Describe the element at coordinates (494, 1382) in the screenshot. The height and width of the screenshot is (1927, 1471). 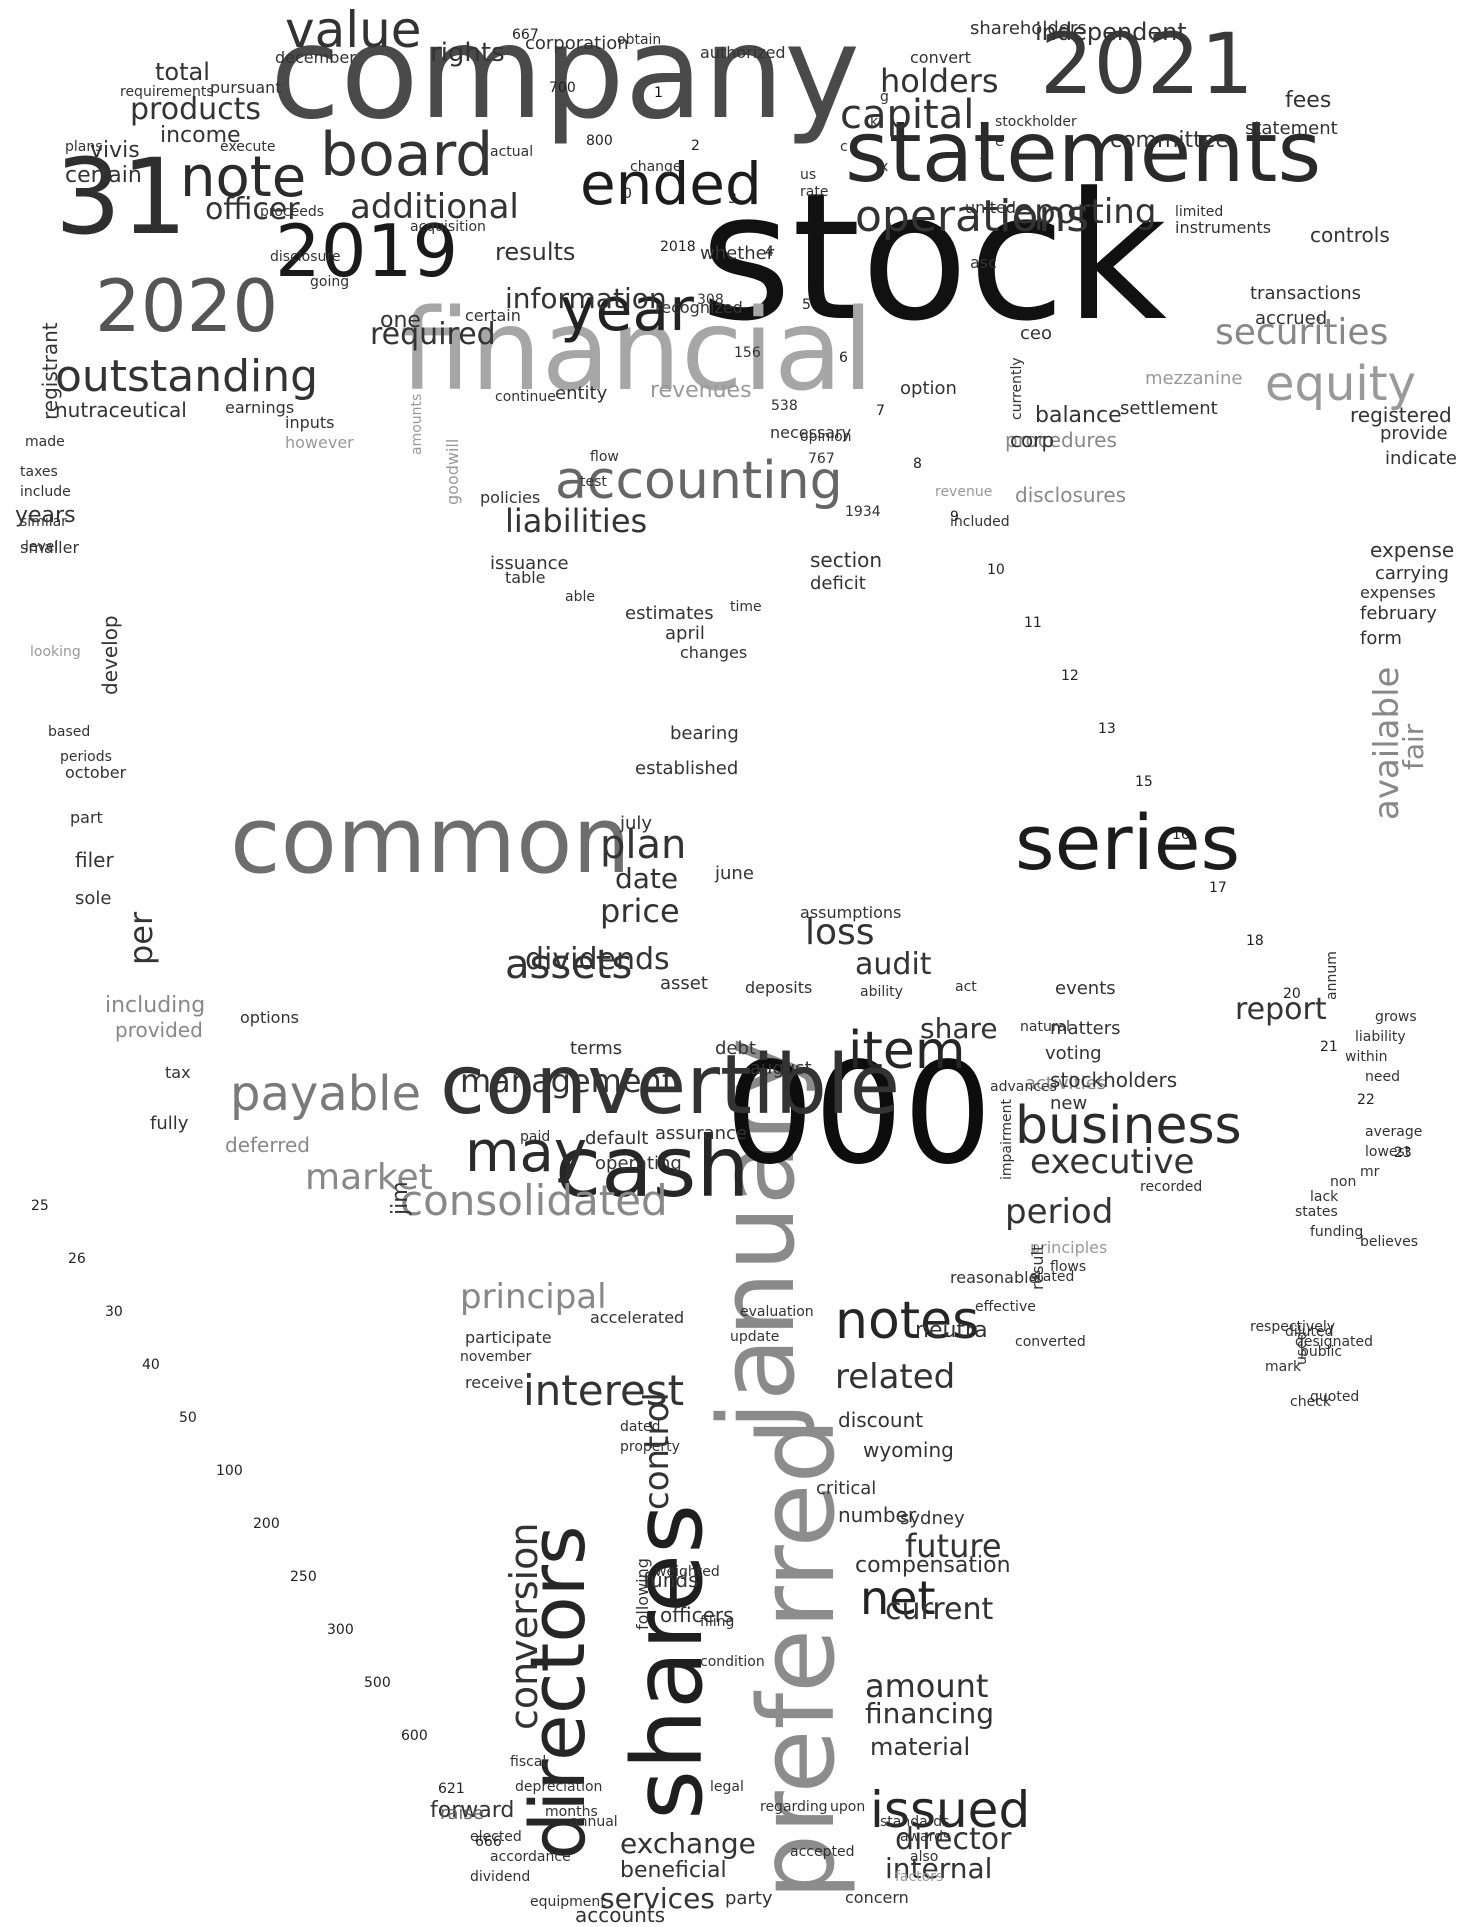
I see `word-receive: receive` at that location.